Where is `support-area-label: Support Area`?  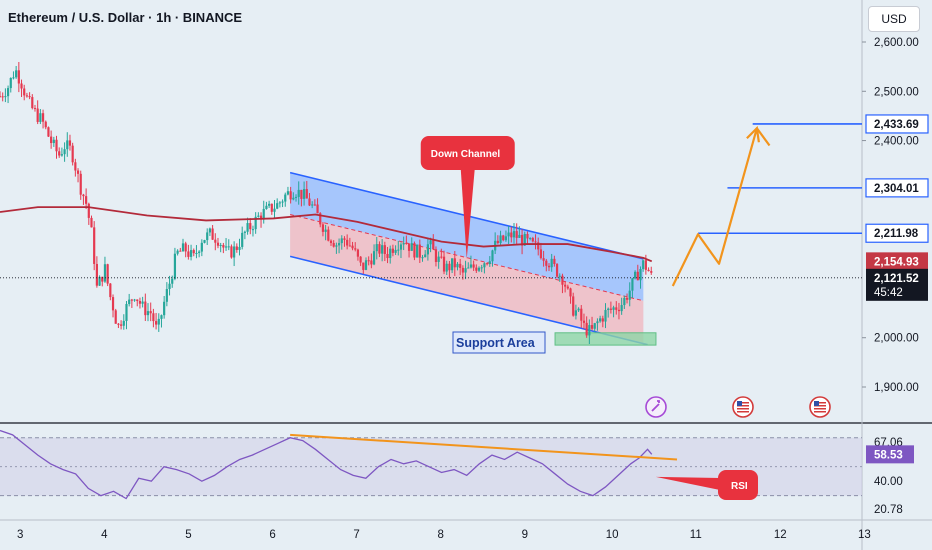
support-area-label: Support Area is located at coordinates (499, 342).